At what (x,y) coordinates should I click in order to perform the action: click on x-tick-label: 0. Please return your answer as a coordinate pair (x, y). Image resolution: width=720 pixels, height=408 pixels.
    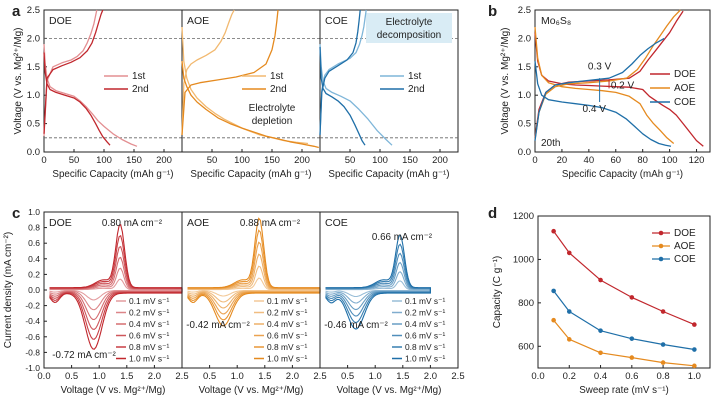
    Looking at the image, I should click on (43, 160).